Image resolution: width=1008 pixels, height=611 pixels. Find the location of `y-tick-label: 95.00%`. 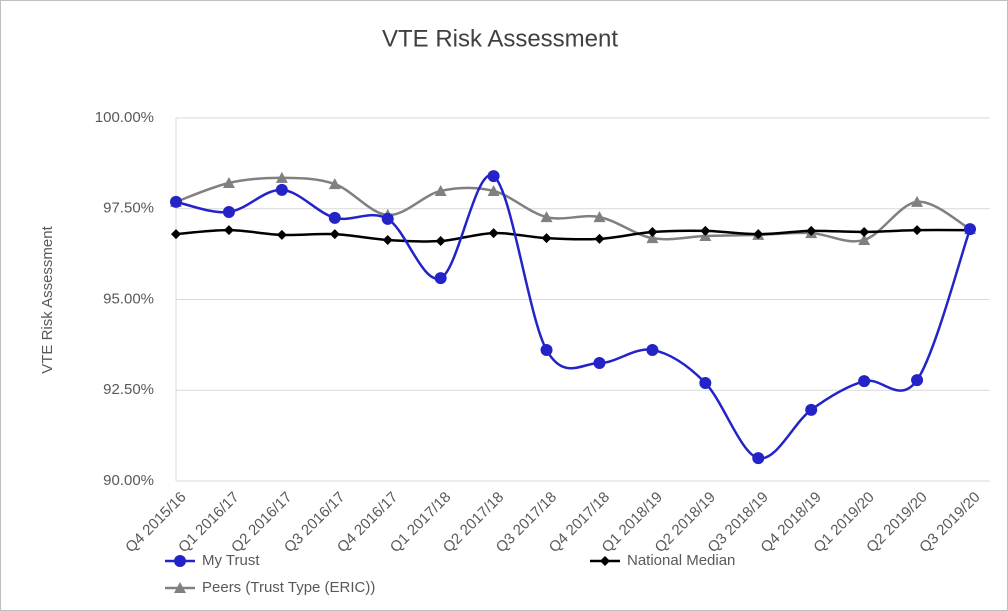

y-tick-label: 95.00% is located at coordinates (128, 298).